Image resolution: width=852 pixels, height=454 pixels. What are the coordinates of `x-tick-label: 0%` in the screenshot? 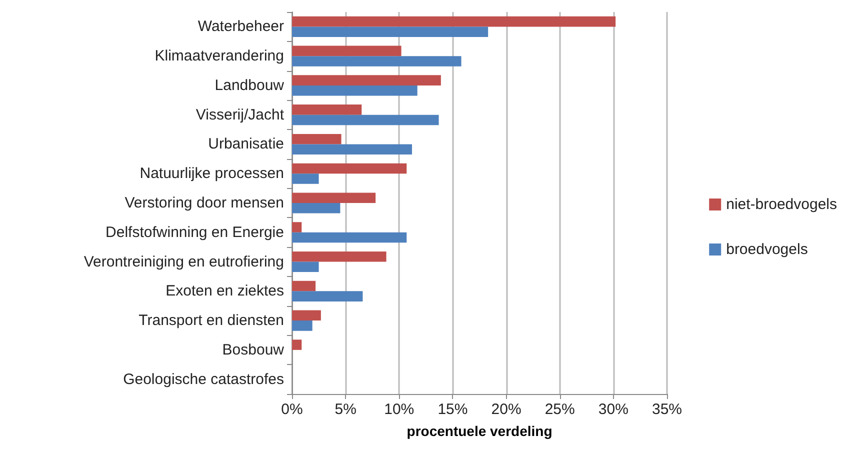 It's located at (292, 409).